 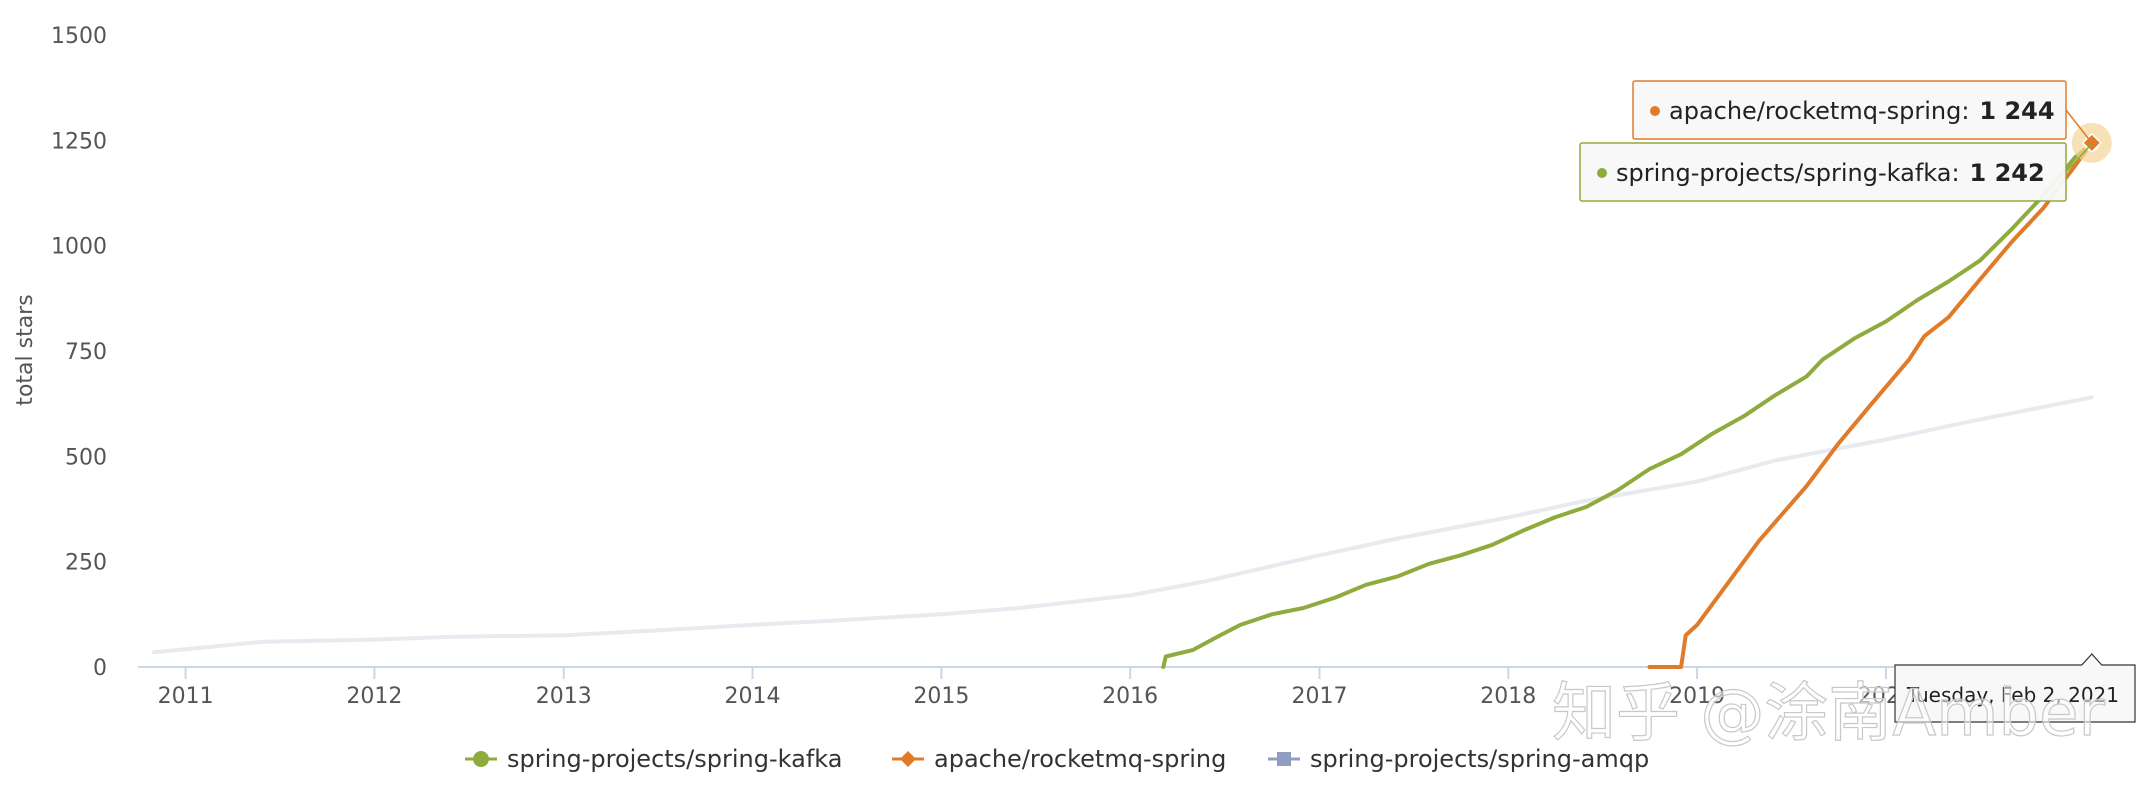 What do you see at coordinates (86, 352) in the screenshot?
I see `y-tick-label: 750` at bounding box center [86, 352].